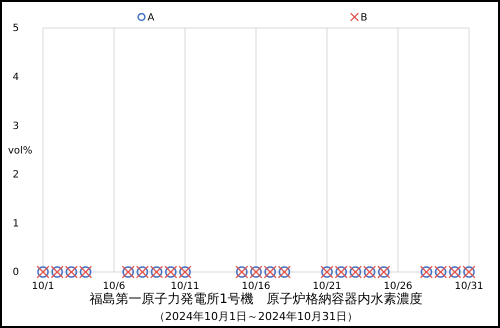 This screenshot has height=328, width=500. I want to click on y-tick-label: 1, so click(15, 224).